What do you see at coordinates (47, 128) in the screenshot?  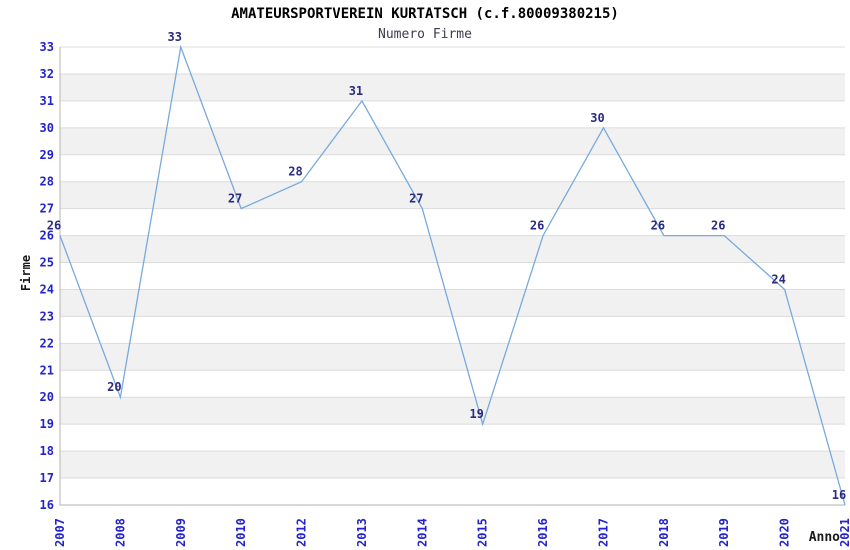 I see `y-tick-label: 30` at bounding box center [47, 128].